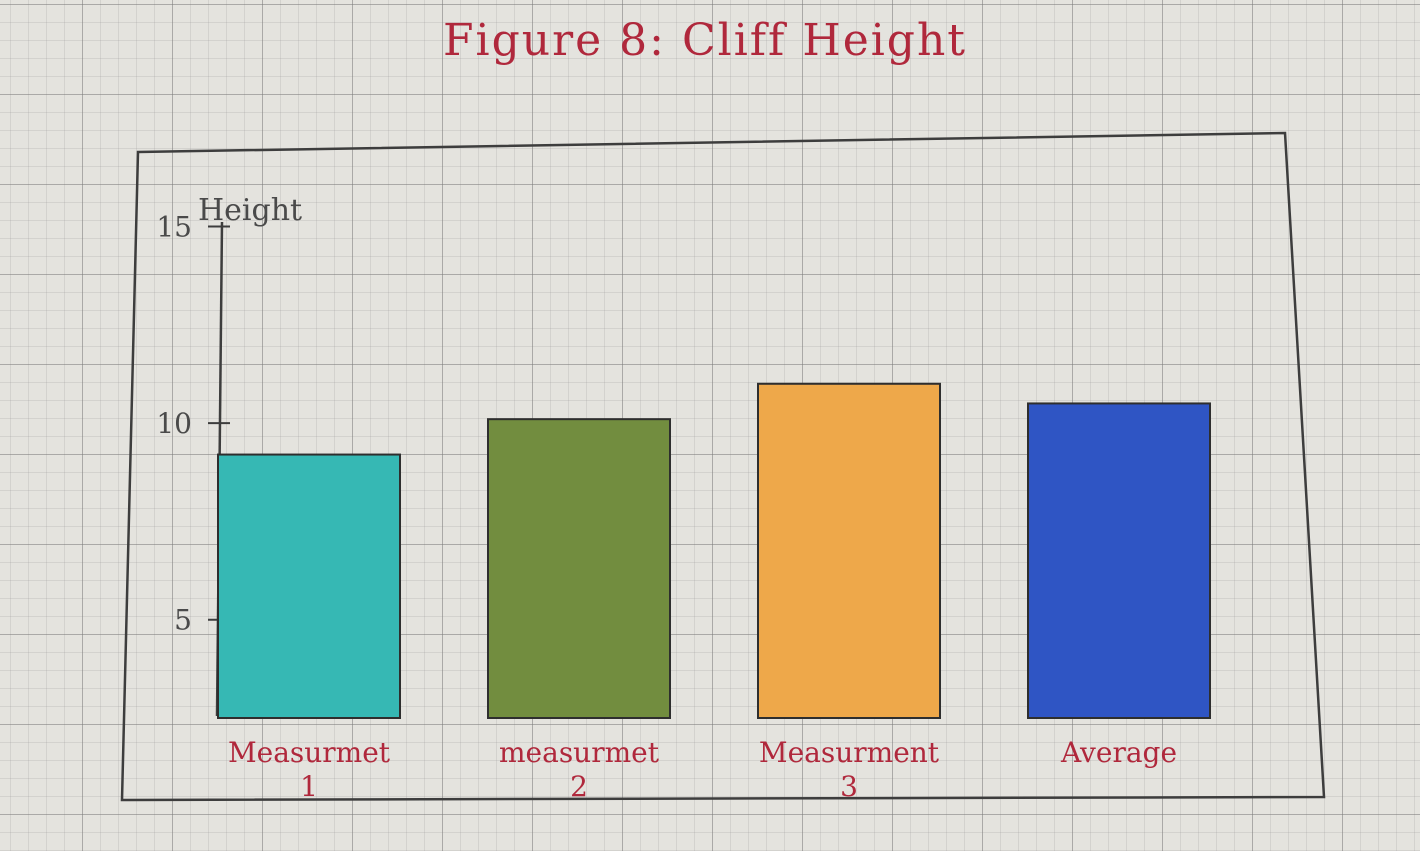  I want to click on y-tick-label: 5, so click(183, 620).